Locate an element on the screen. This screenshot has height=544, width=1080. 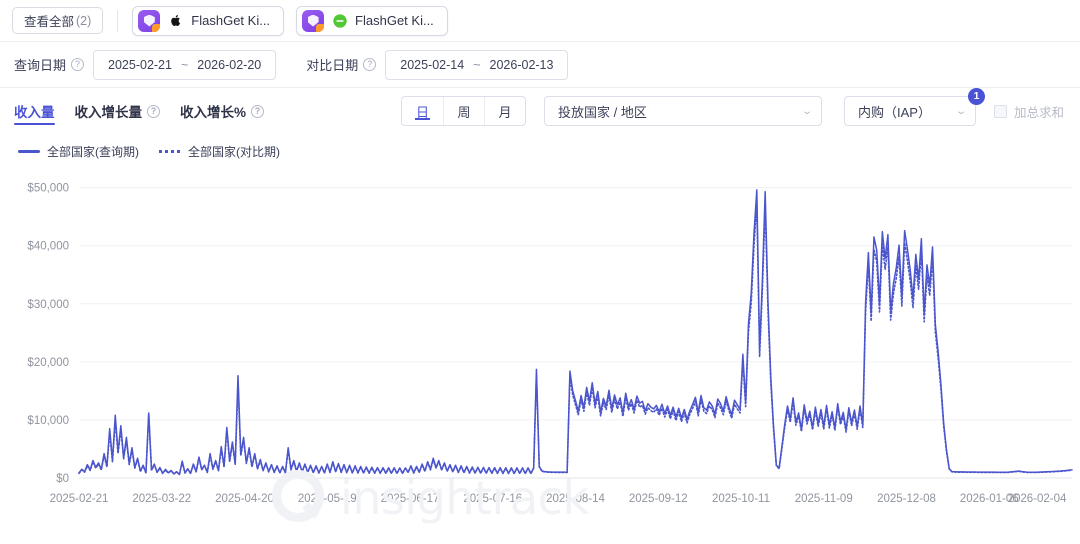
query-date-start: 2025-02-21 is located at coordinates (140, 64).